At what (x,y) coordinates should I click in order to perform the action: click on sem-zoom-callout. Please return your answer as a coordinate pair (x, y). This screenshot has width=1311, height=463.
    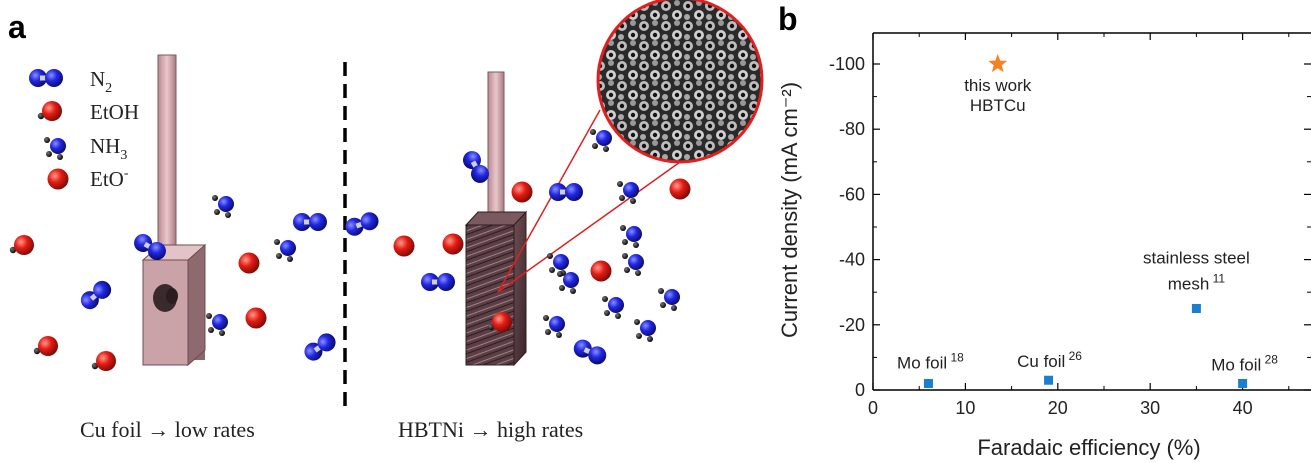
    Looking at the image, I should click on (630, 146).